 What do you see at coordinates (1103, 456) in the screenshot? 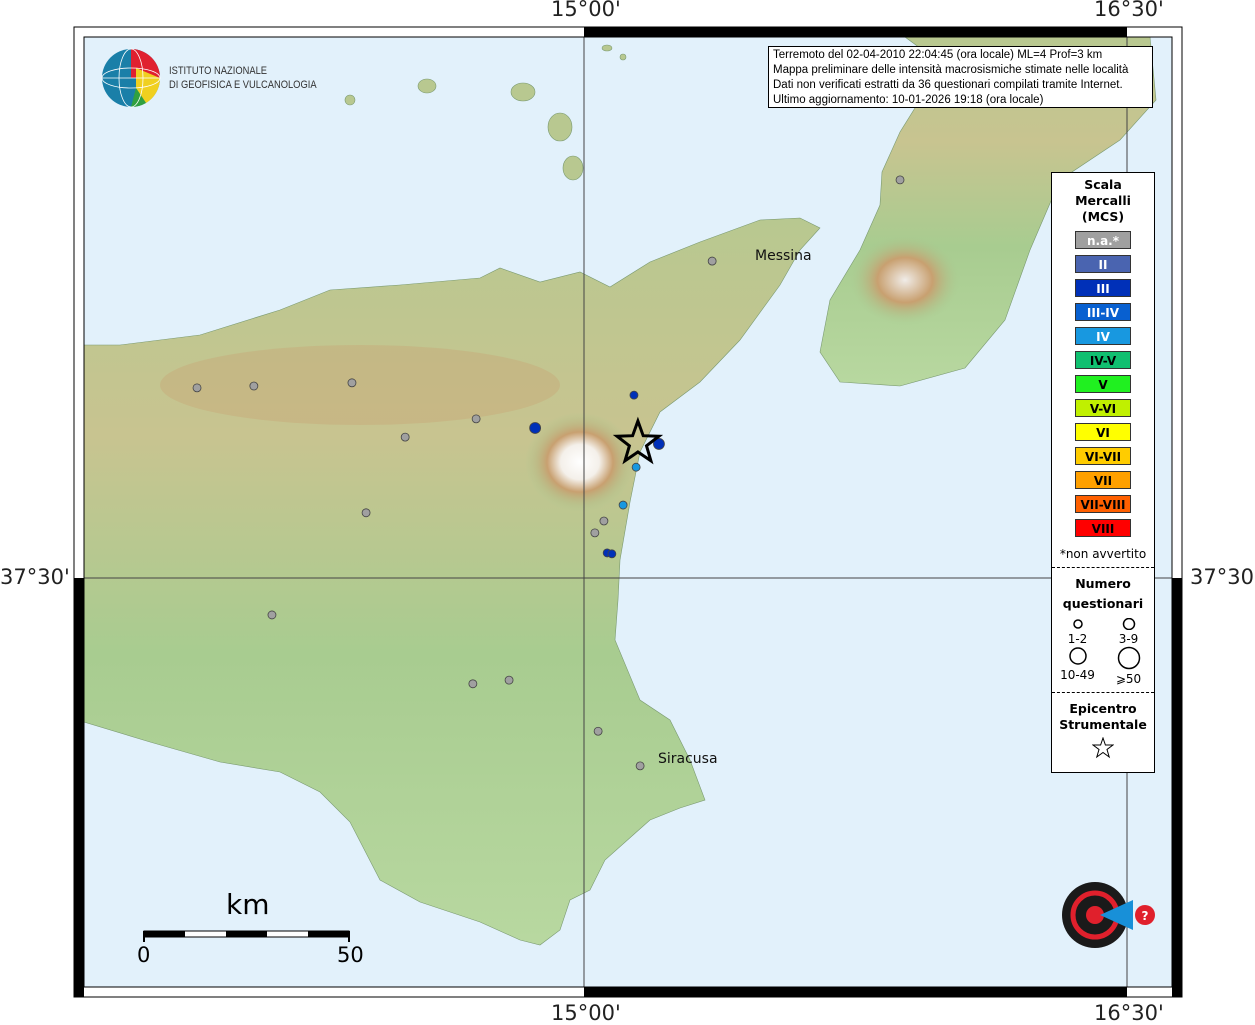
I see `mcs-swatch-vi-vii: VI-VII` at bounding box center [1103, 456].